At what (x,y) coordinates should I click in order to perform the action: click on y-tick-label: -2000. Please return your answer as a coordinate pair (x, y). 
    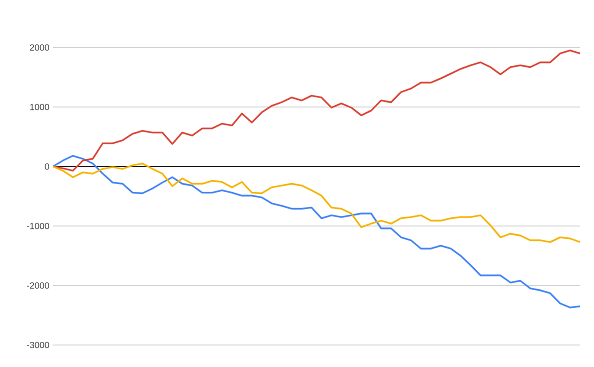
    Looking at the image, I should click on (38, 285).